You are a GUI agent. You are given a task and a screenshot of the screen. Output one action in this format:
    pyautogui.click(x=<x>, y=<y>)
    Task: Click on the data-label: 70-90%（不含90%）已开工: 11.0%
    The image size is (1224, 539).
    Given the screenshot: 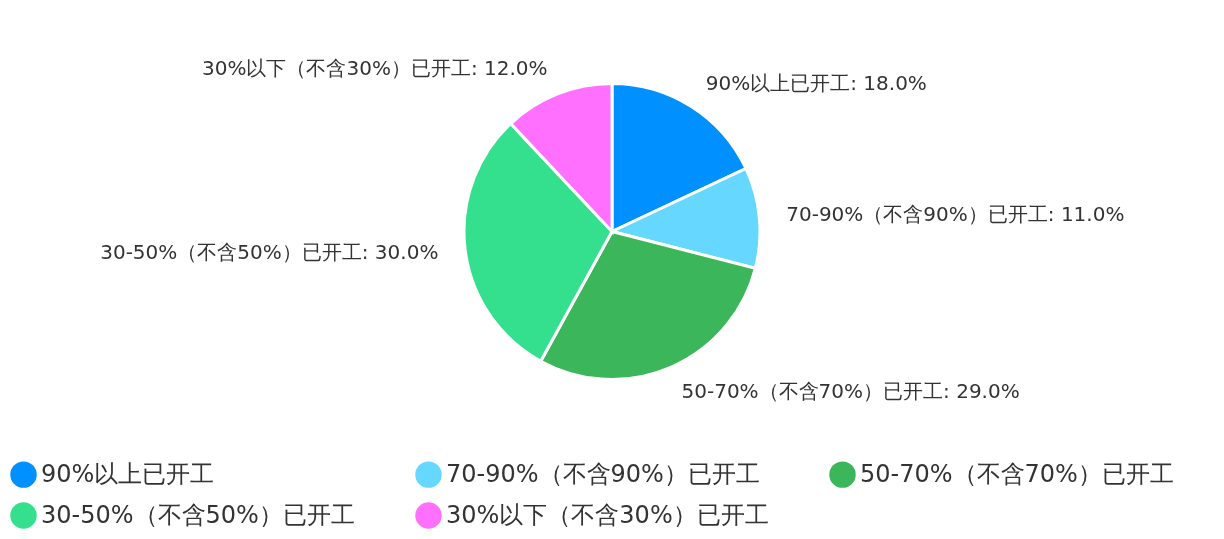 What is the action you would take?
    pyautogui.click(x=955, y=214)
    